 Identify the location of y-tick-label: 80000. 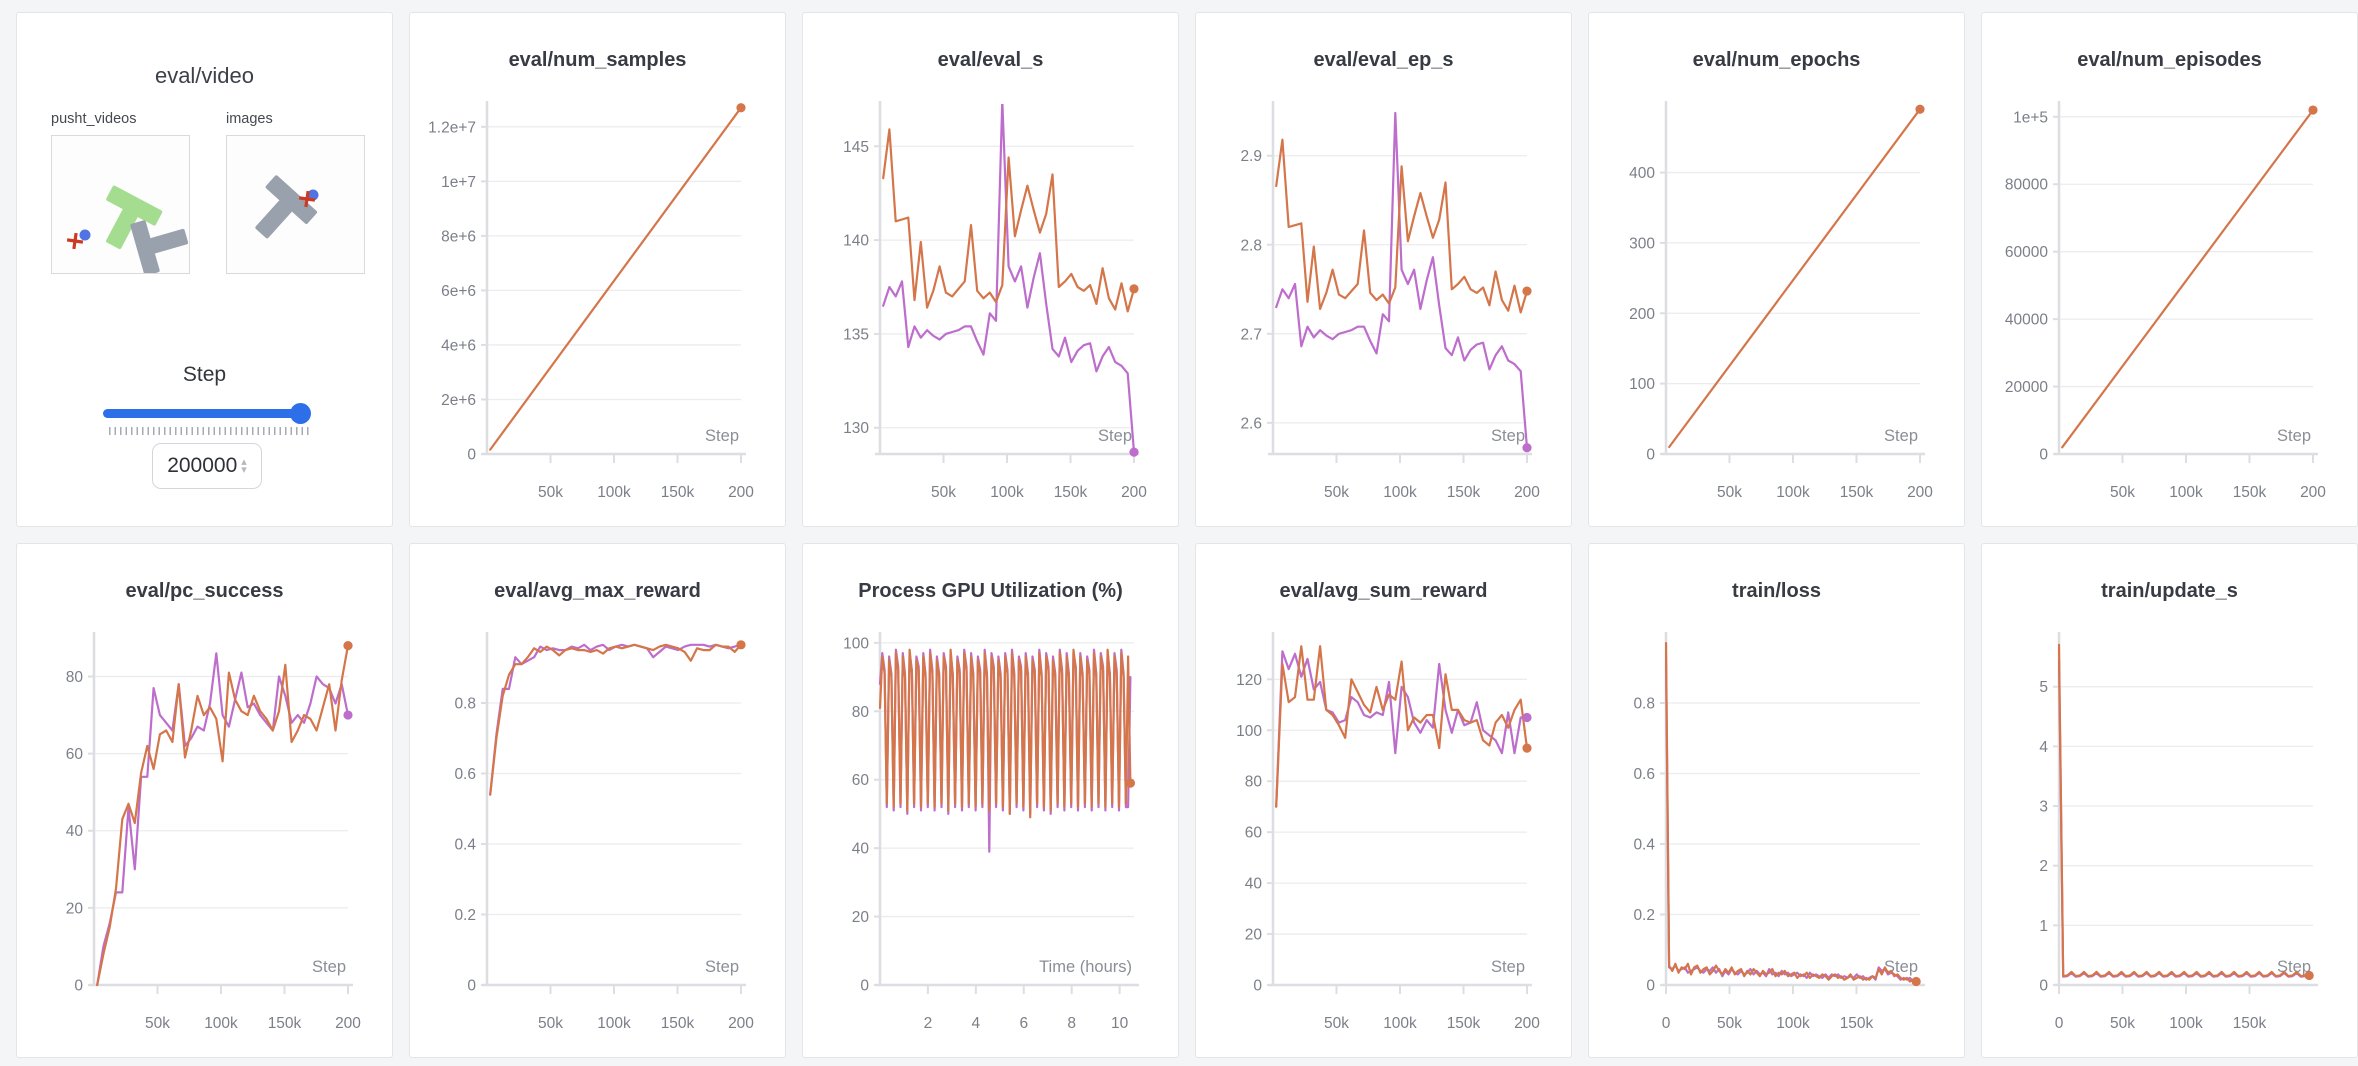
(2026, 185).